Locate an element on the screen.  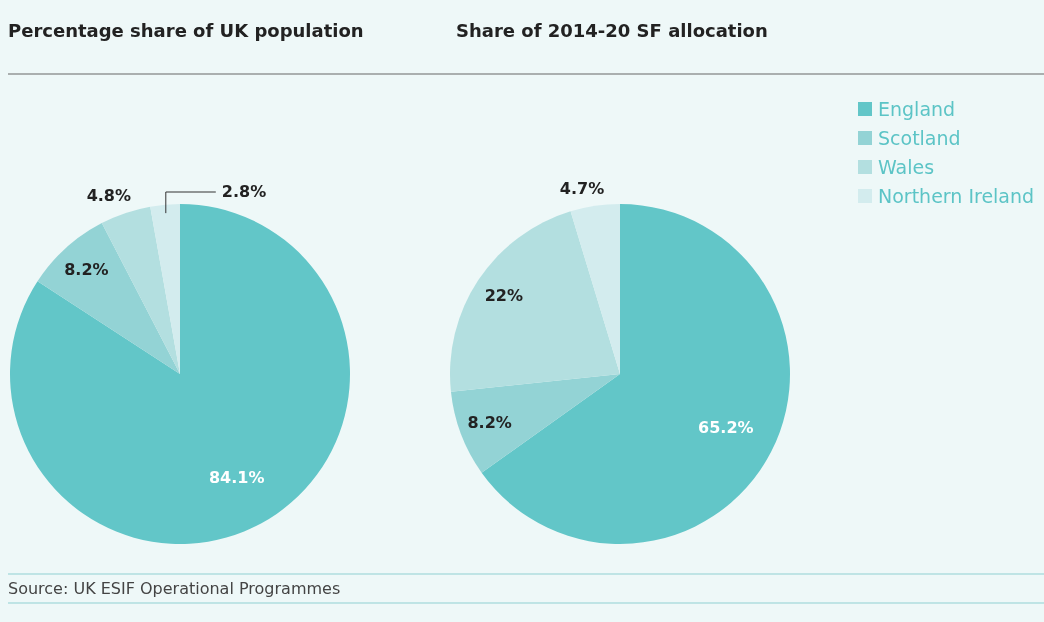
data-label: 22% is located at coordinates (503, 296).